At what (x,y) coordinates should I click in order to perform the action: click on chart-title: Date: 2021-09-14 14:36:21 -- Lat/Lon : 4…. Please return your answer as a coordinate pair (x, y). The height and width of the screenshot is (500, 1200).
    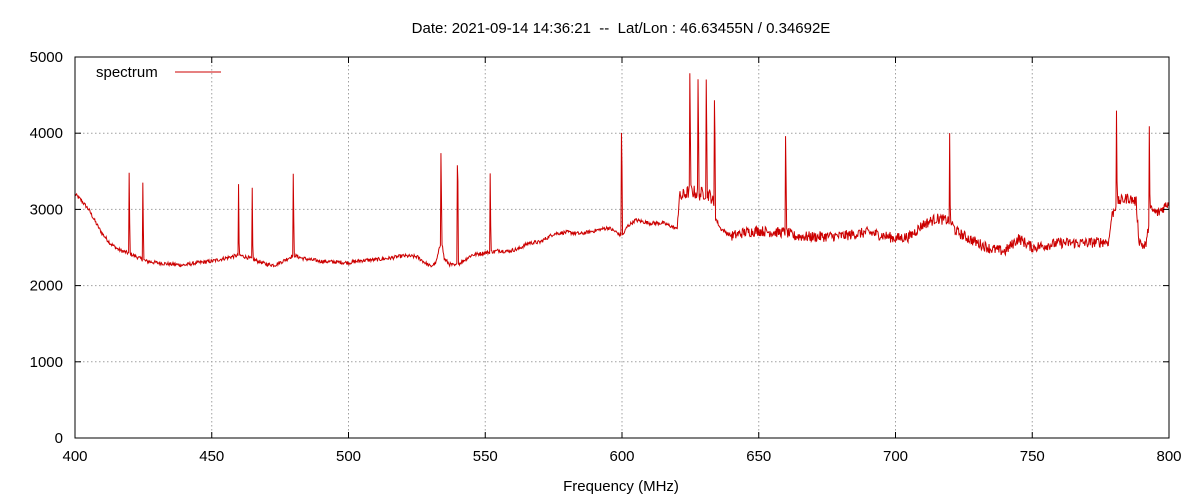
    Looking at the image, I should click on (621, 28).